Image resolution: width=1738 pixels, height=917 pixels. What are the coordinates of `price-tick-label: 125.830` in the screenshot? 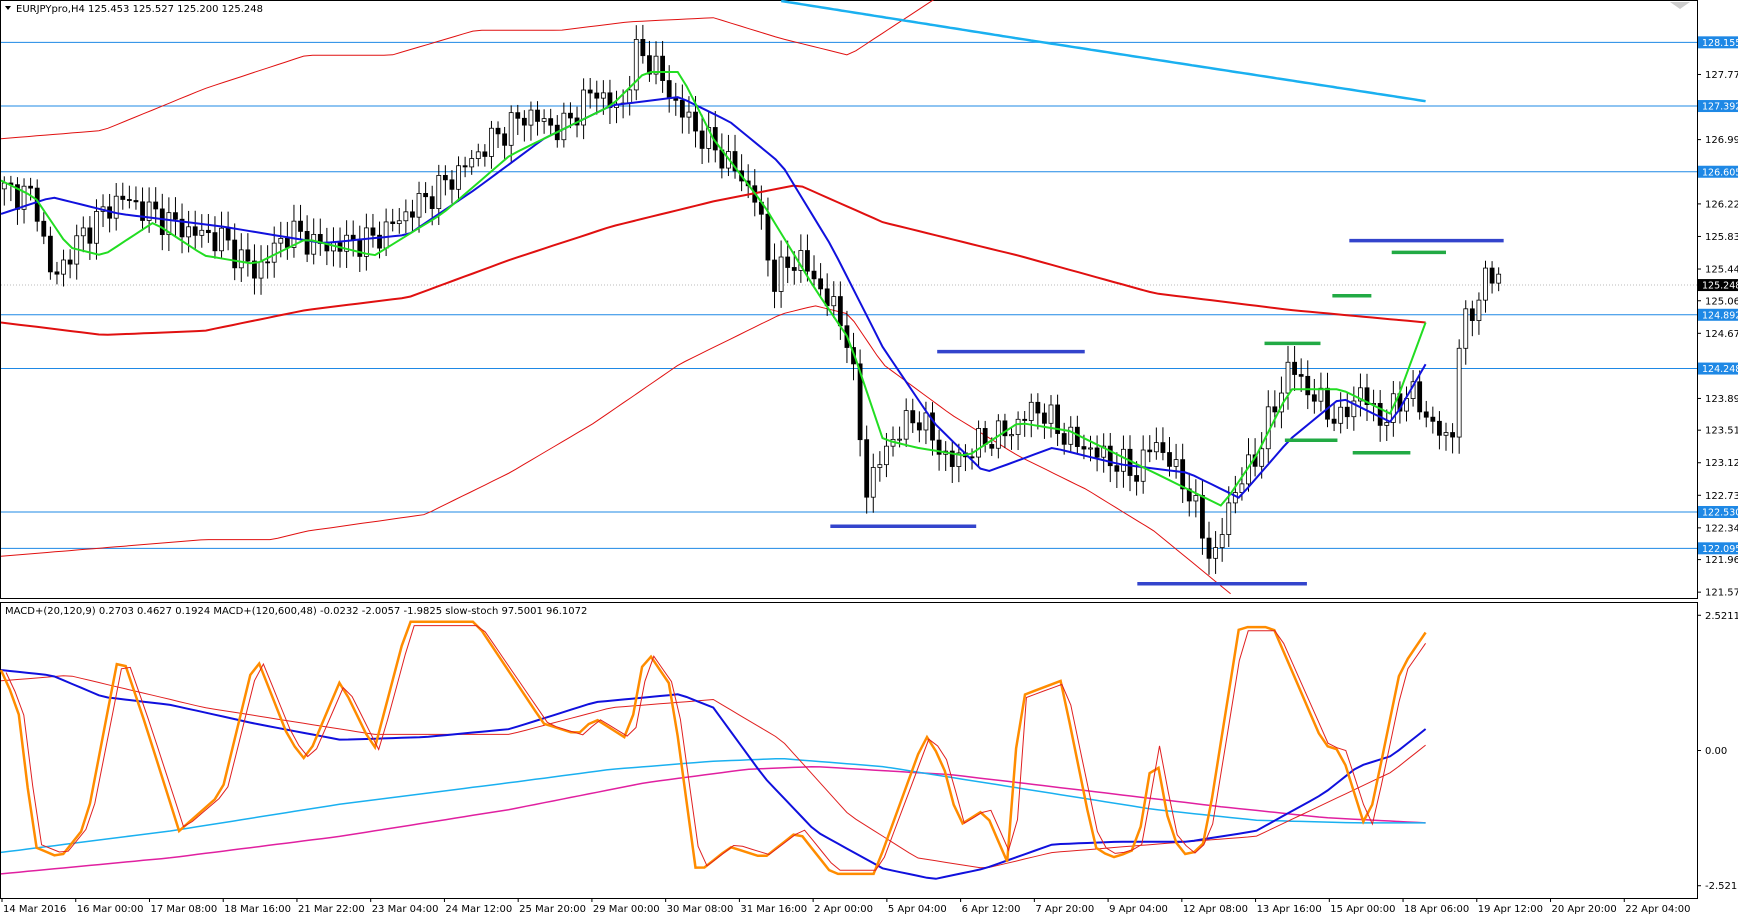 It's located at (1721, 237).